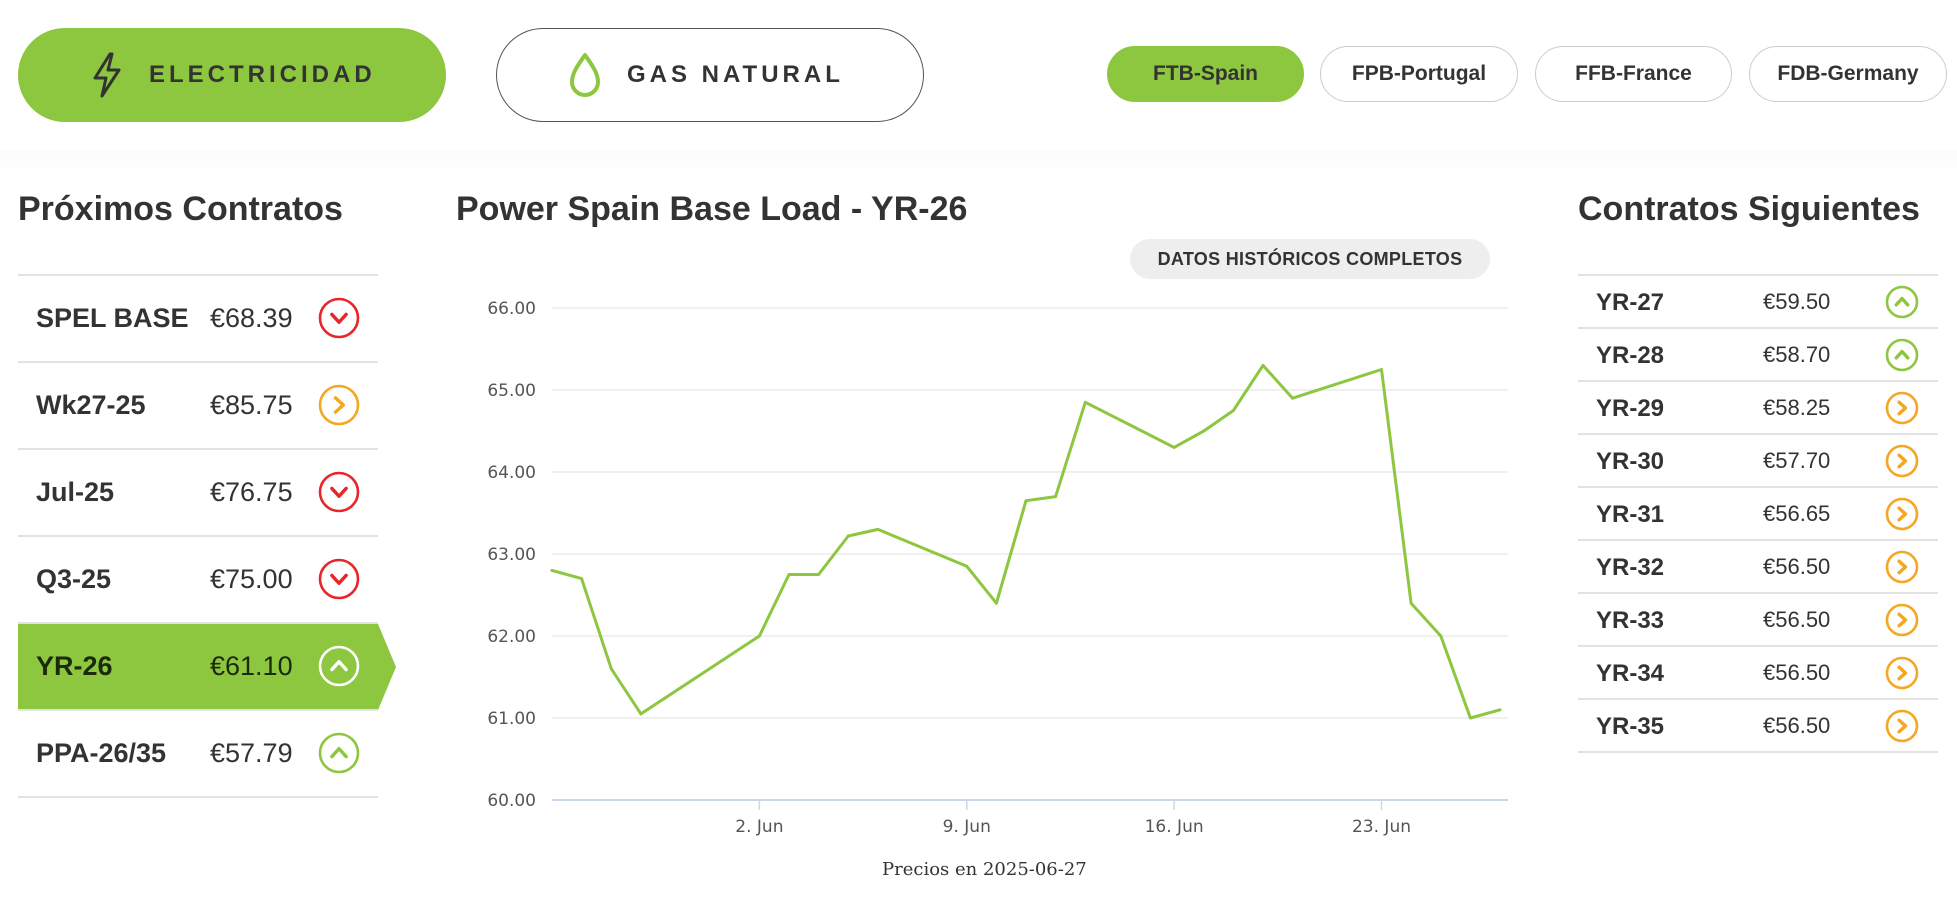  Describe the element at coordinates (207, 667) in the screenshot. I see `contract-row: YR-26 €61.10` at that location.